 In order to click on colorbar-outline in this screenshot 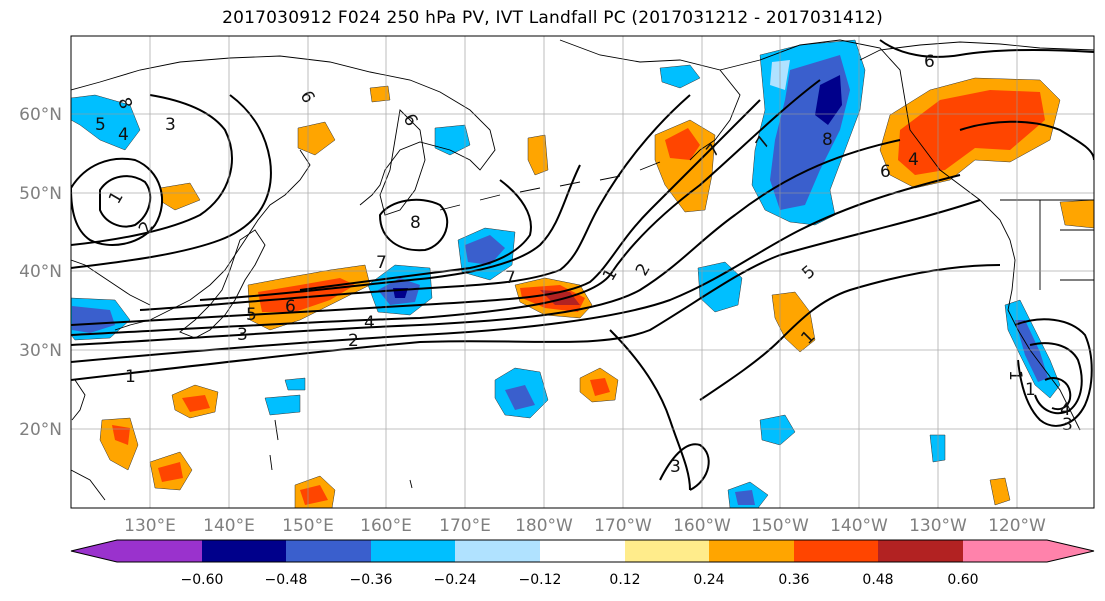, I will do `click(582, 551)`.